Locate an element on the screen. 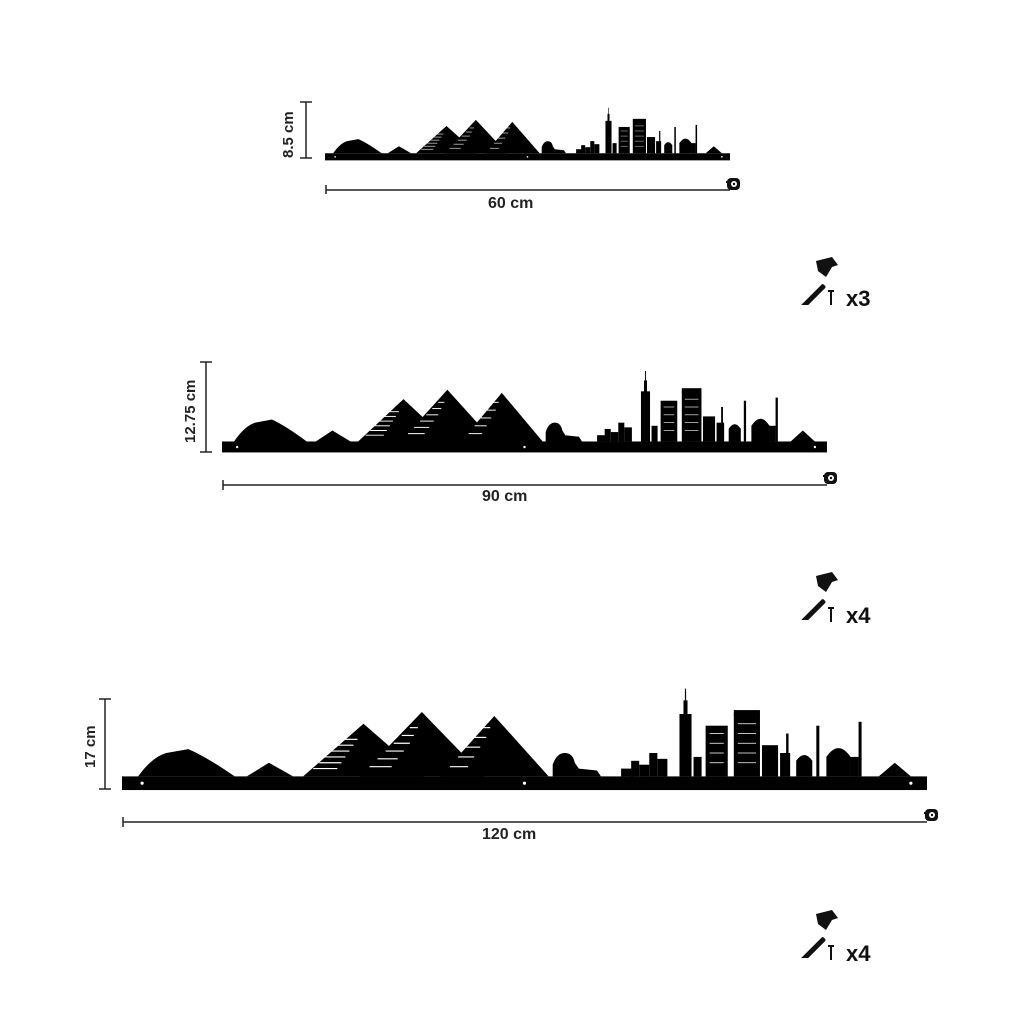 This screenshot has height=1024, width=1024. width-label: 90 cm is located at coordinates (505, 496).